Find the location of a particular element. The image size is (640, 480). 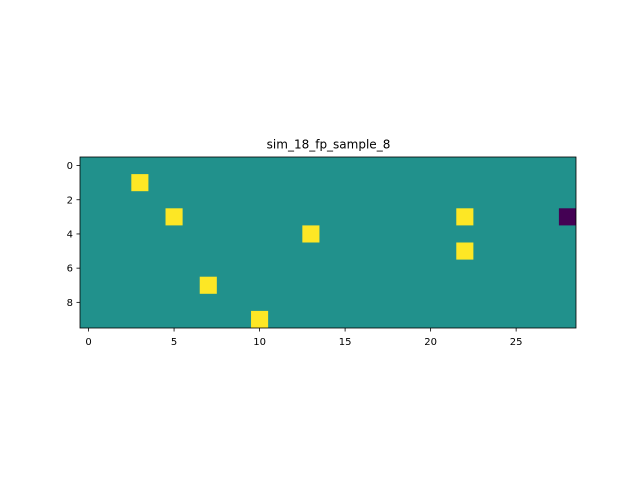

x-tick-label: 0 is located at coordinates (88, 342).